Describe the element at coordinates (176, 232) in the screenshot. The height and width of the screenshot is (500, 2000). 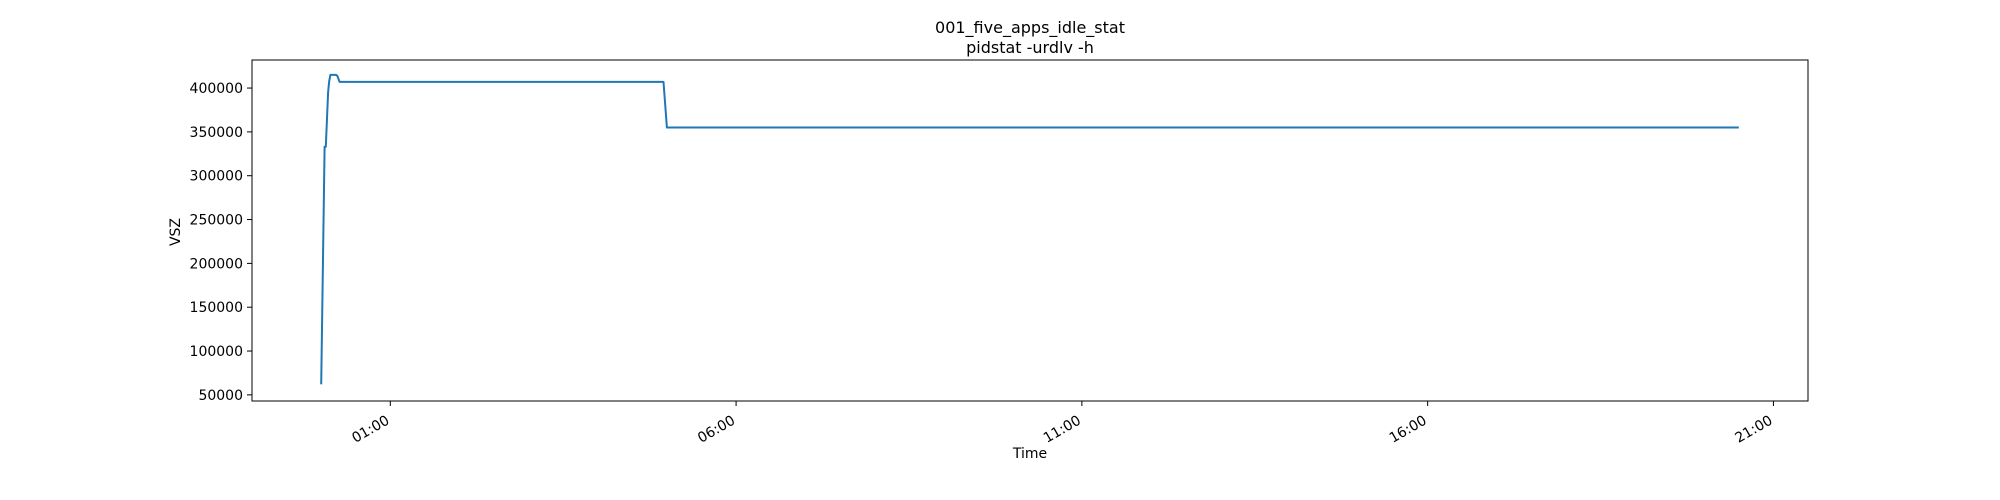
I see `y-axis-label: VSZ` at that location.